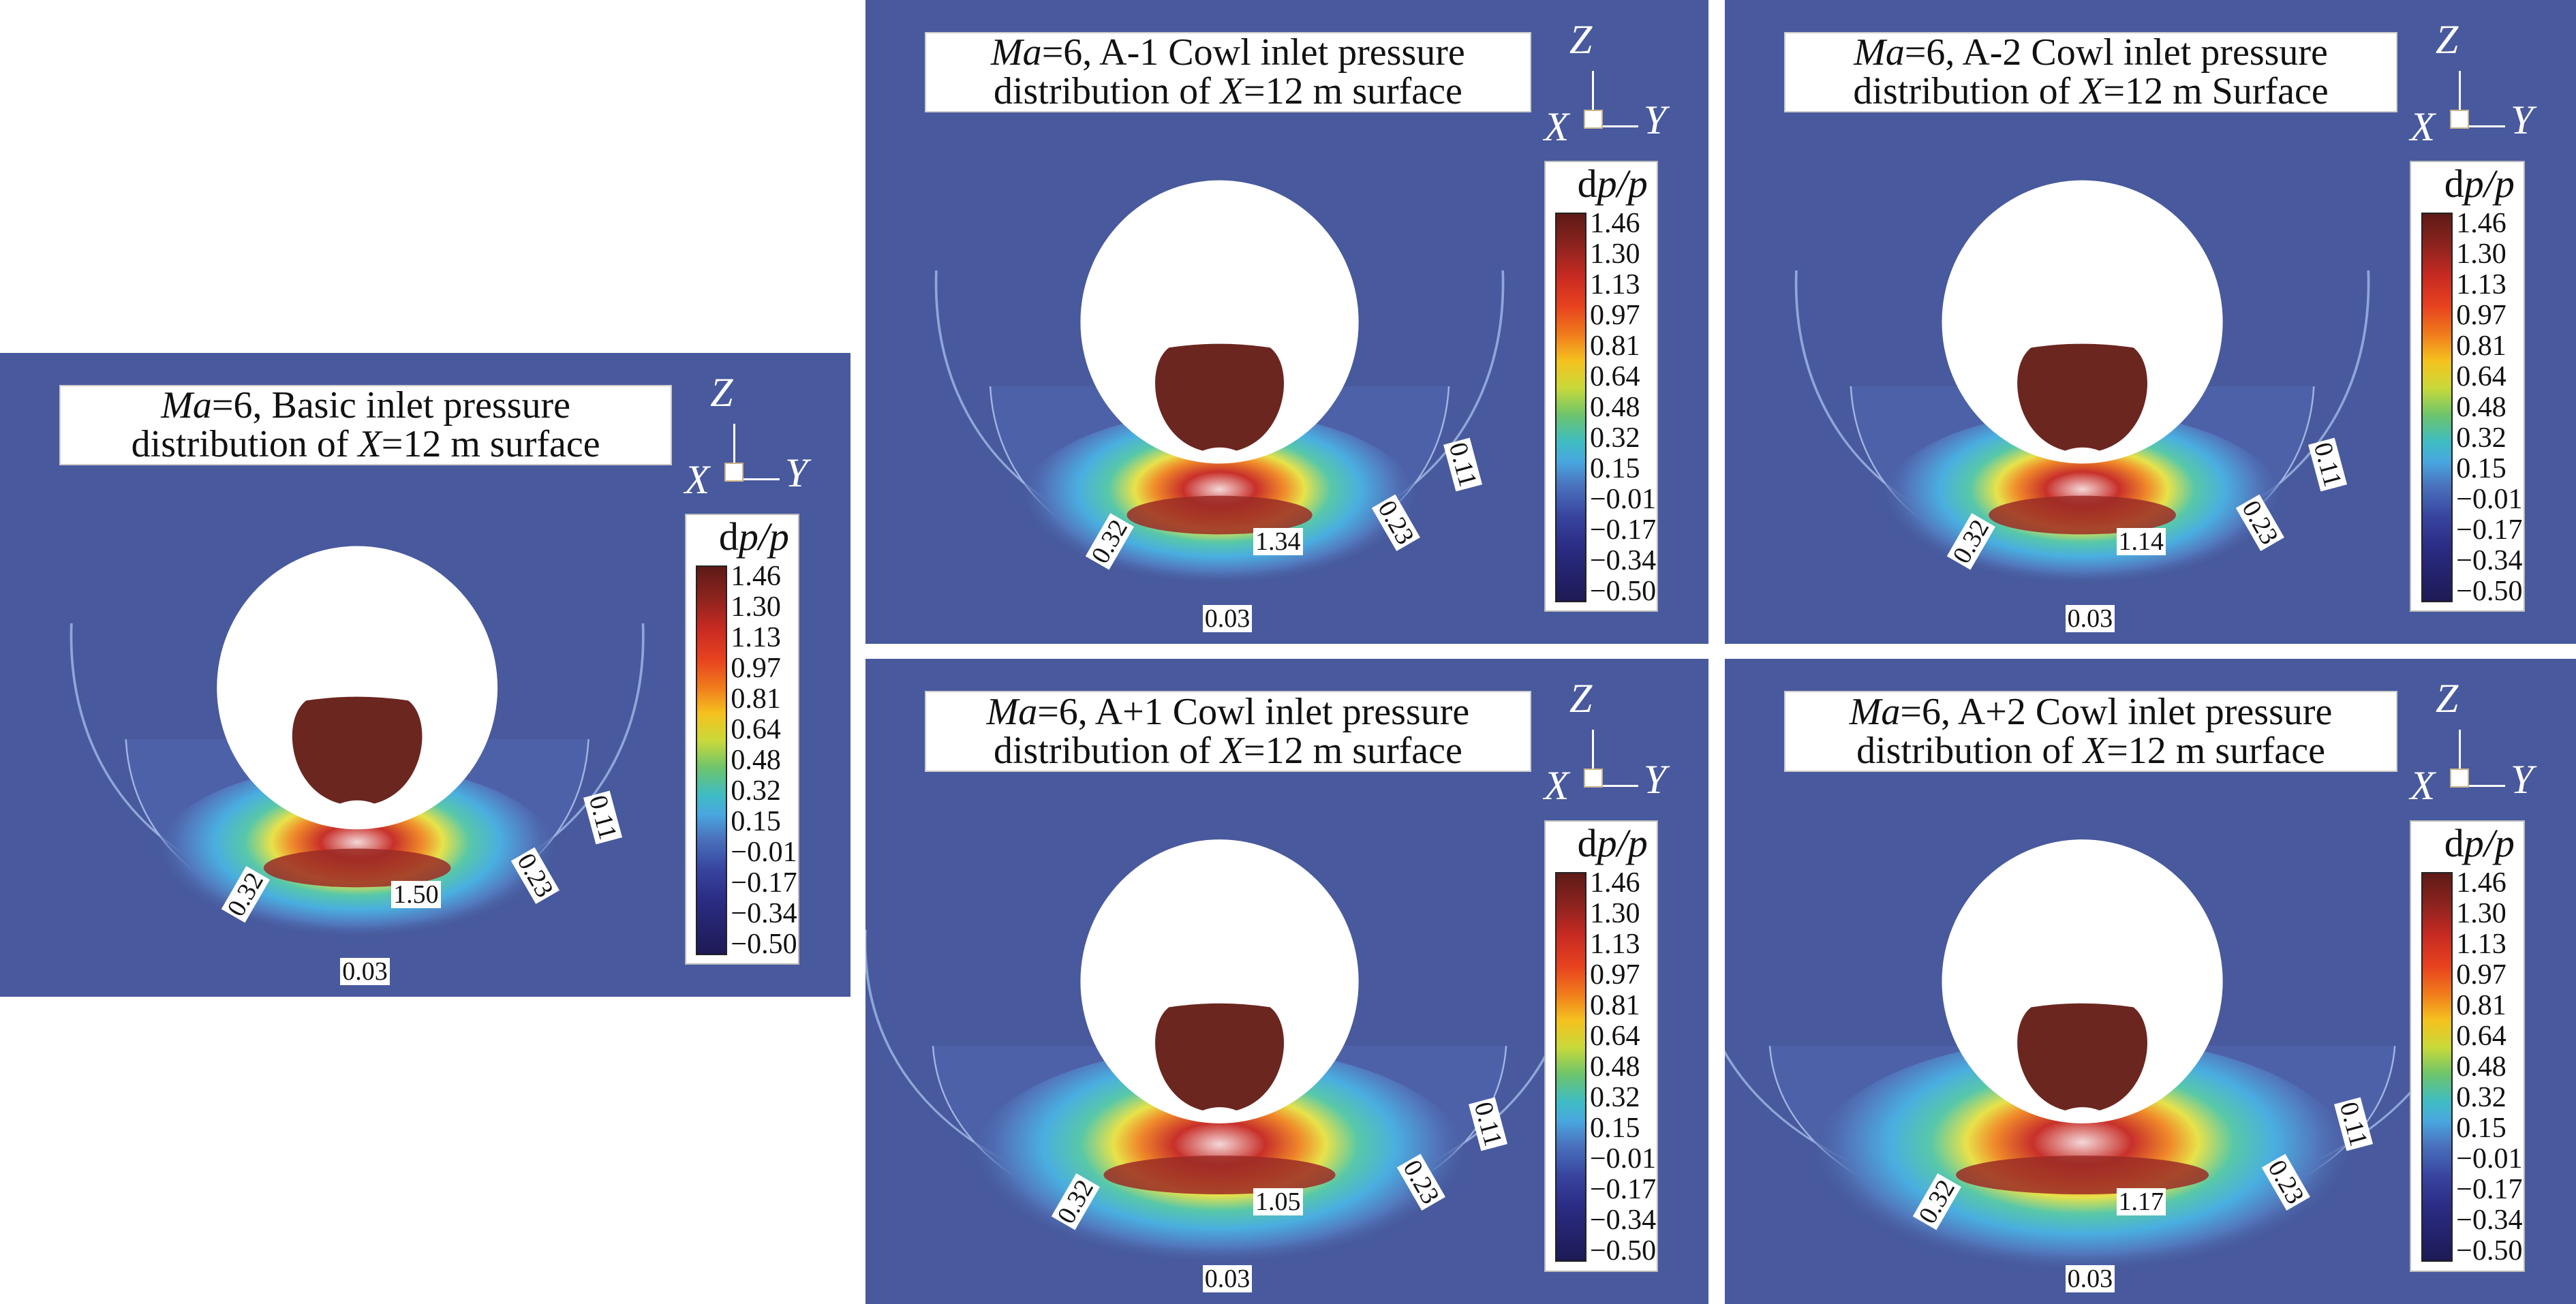 The image size is (2576, 1304). I want to click on title-segment: =6, Basic inlet pressure, so click(391, 405).